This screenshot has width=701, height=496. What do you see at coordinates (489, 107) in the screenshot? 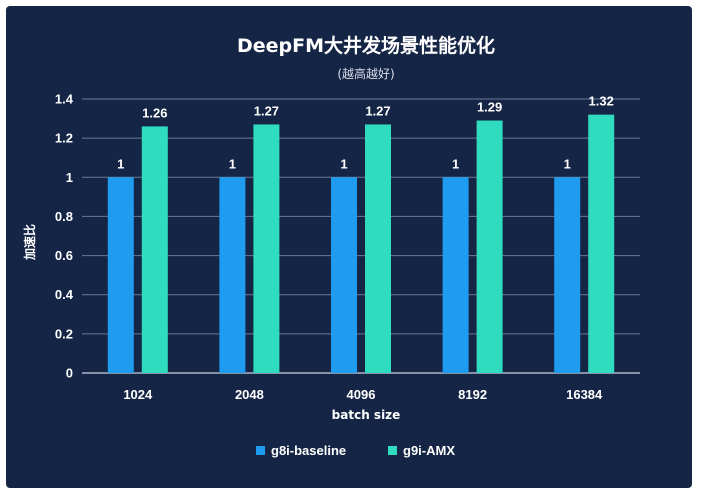
I see `data-label: 1.29` at bounding box center [489, 107].